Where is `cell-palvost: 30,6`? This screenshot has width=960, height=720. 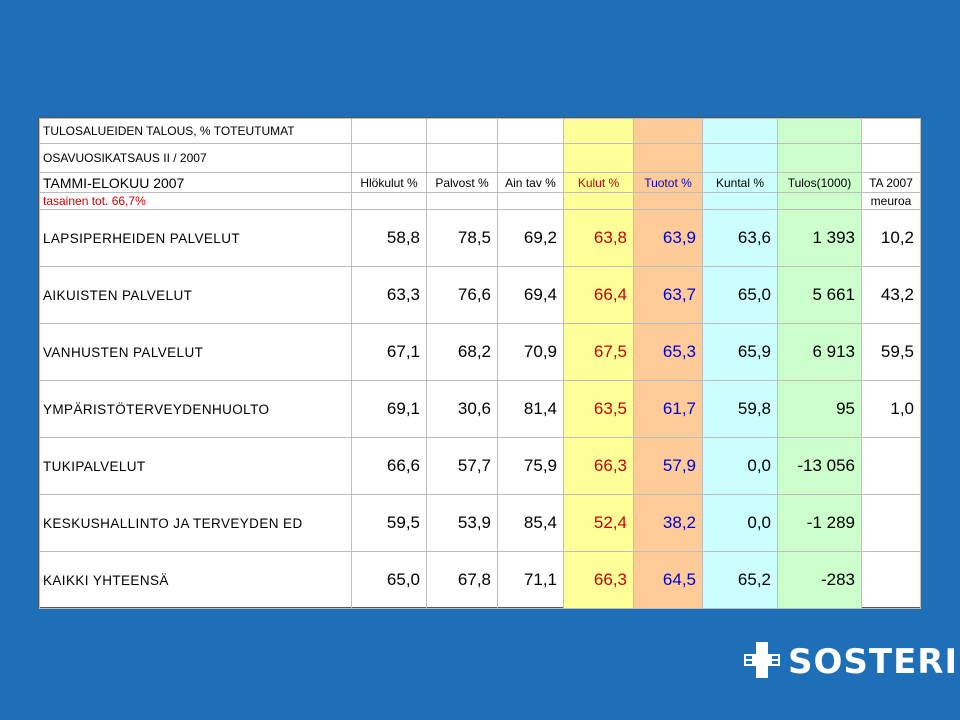 cell-palvost: 30,6 is located at coordinates (462, 409).